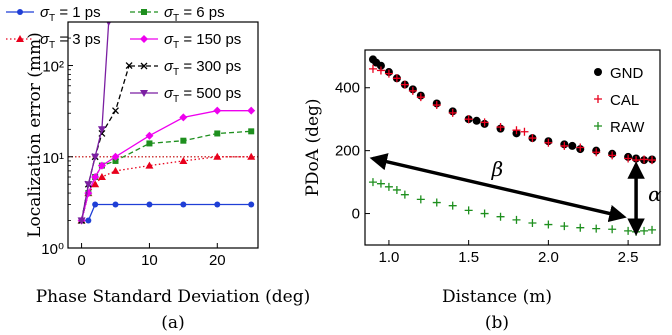 The width and height of the screenshot is (672, 335). What do you see at coordinates (53, 158) in the screenshot?
I see `y-tick-label: 10¹` at bounding box center [53, 158].